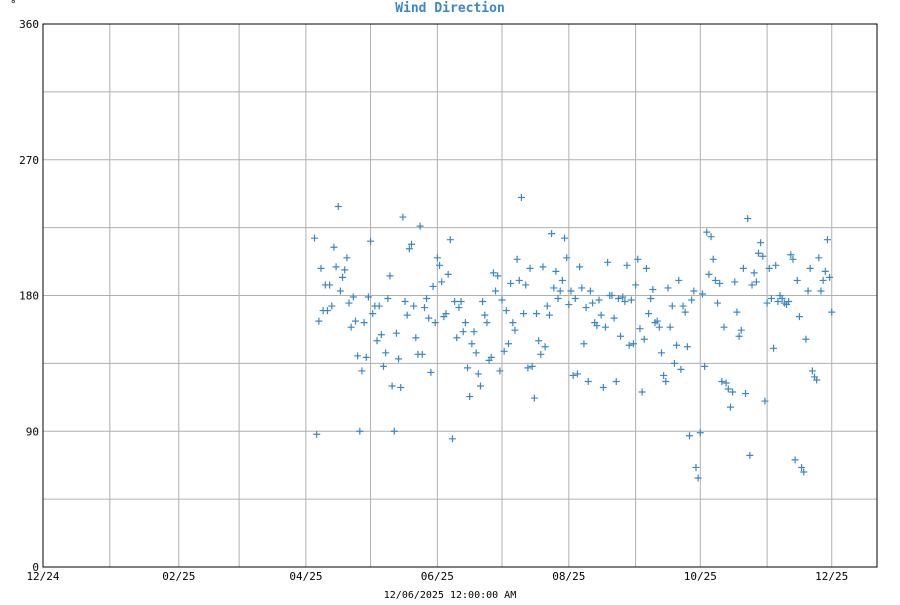  Describe the element at coordinates (29, 296) in the screenshot. I see `y-tick-label: 180` at that location.